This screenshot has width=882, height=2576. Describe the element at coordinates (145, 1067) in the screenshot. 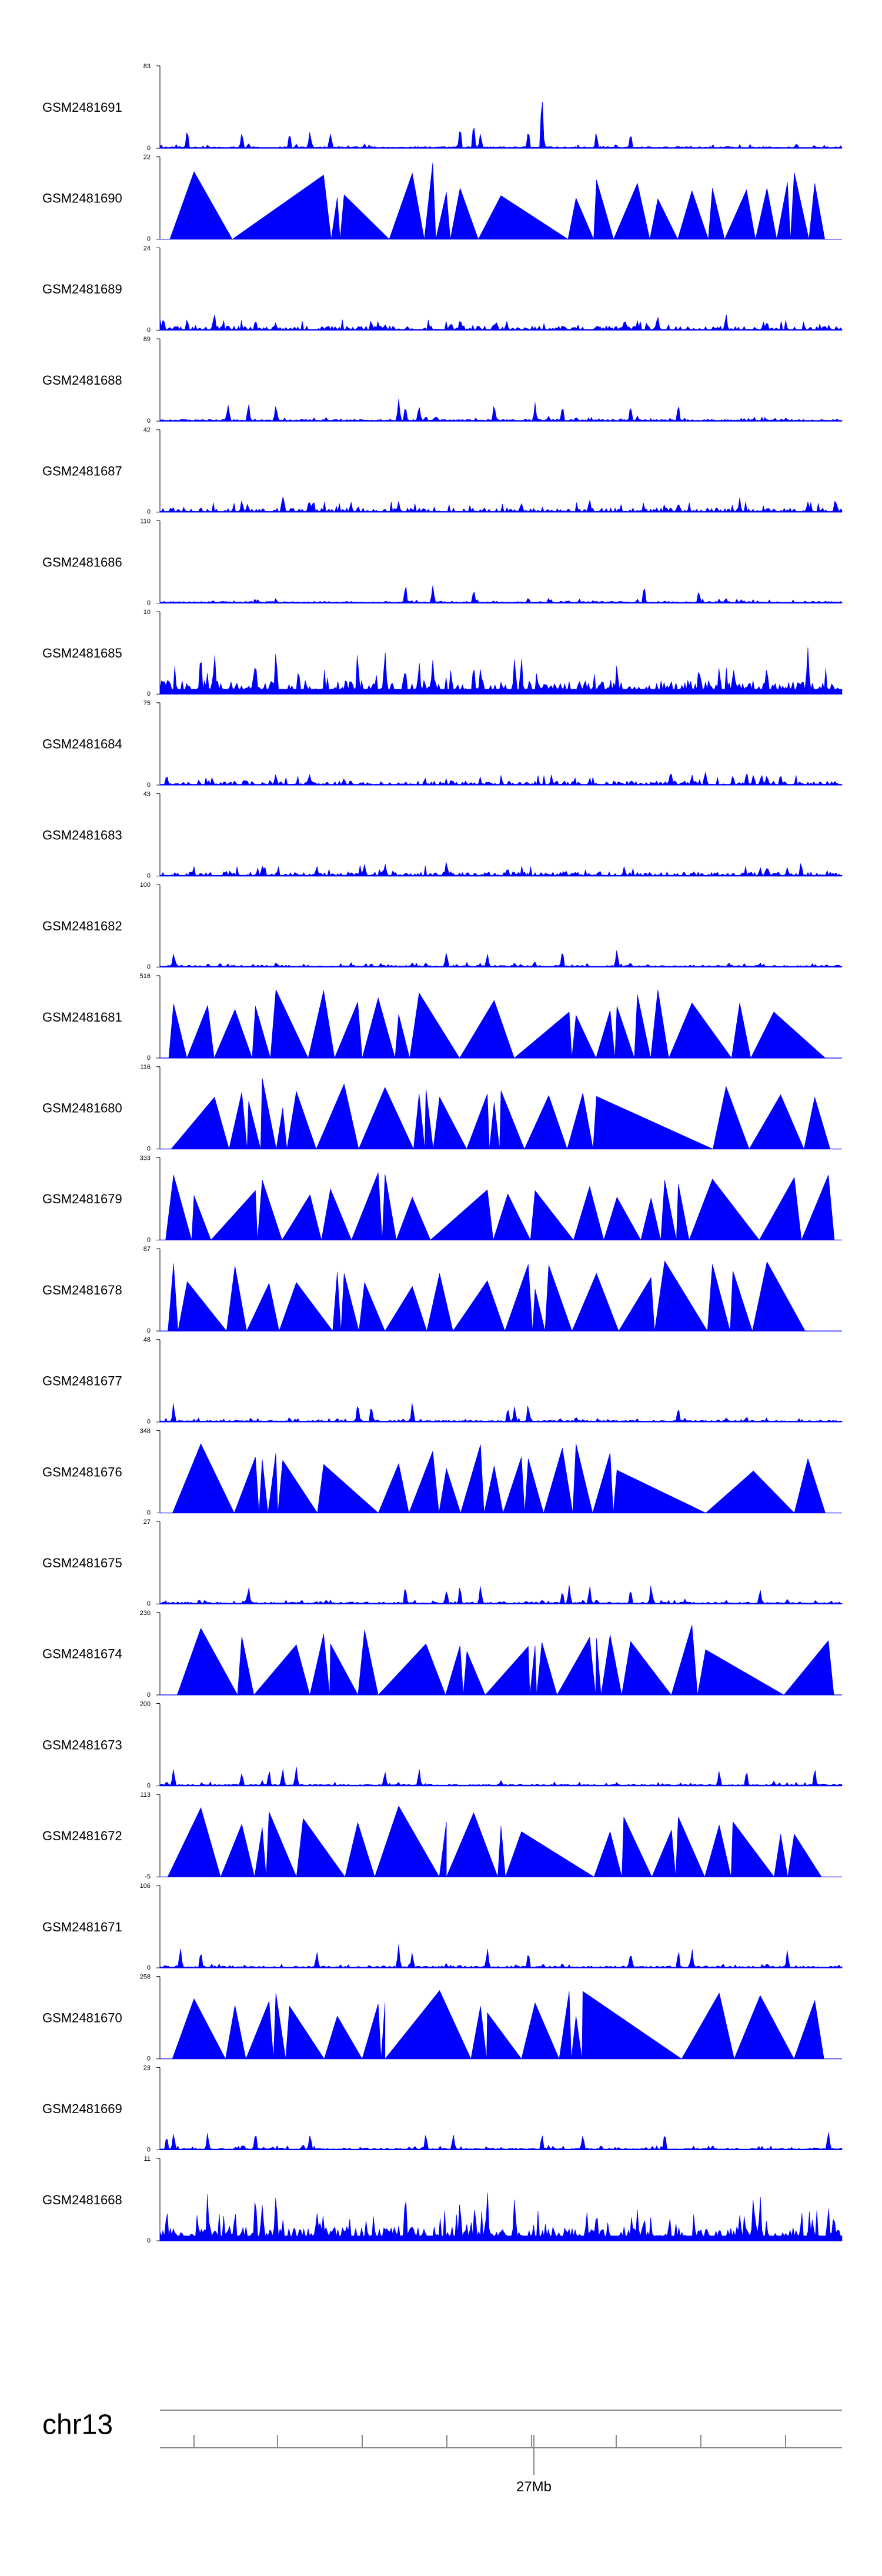

I see `y-max-label: 116` at that location.